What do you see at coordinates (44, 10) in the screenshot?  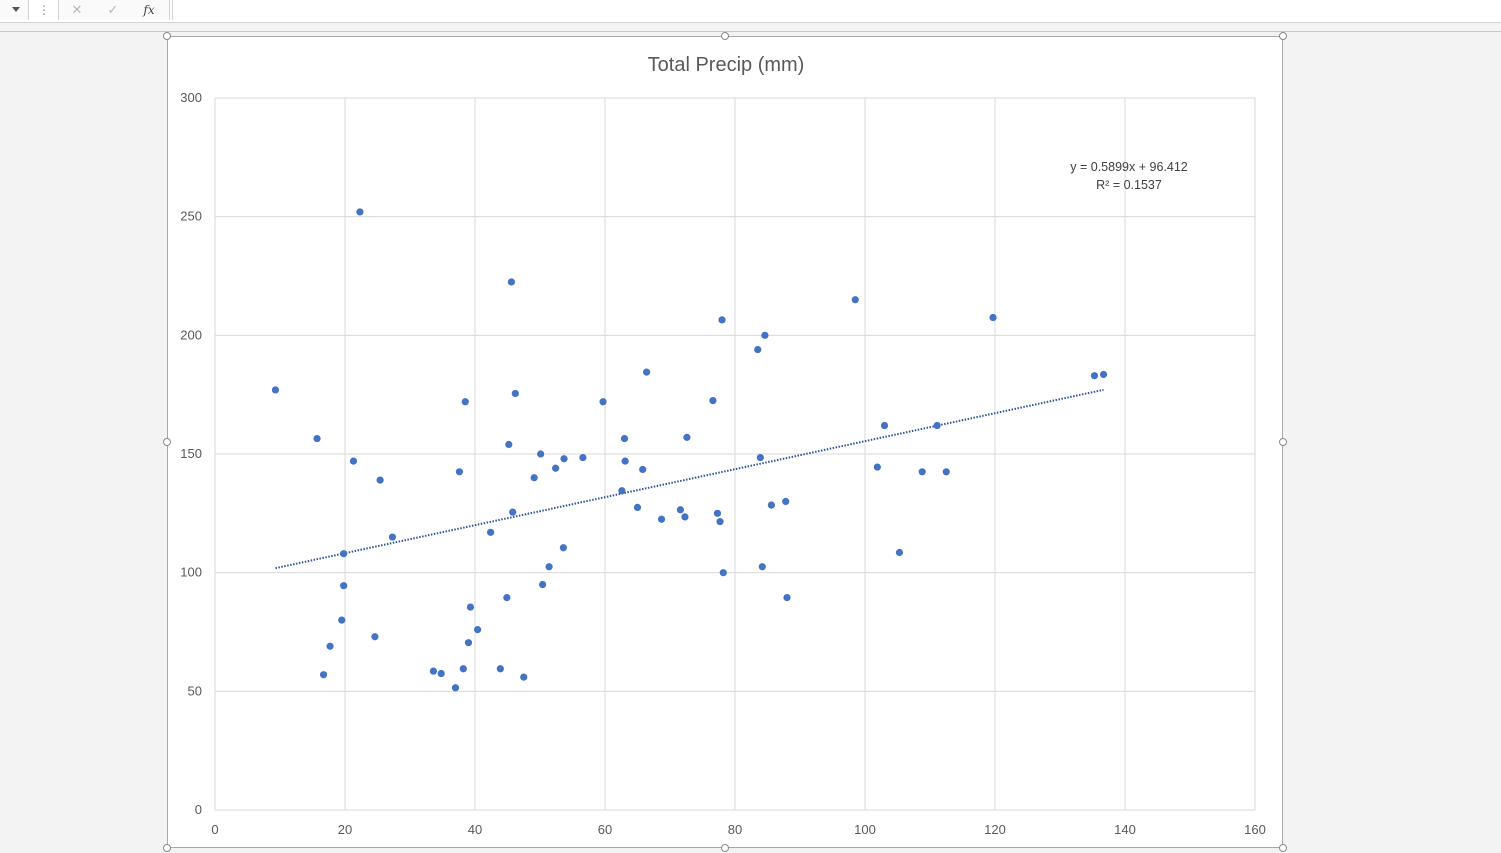 I see `formula-bar-grip-icon: ⋮` at bounding box center [44, 10].